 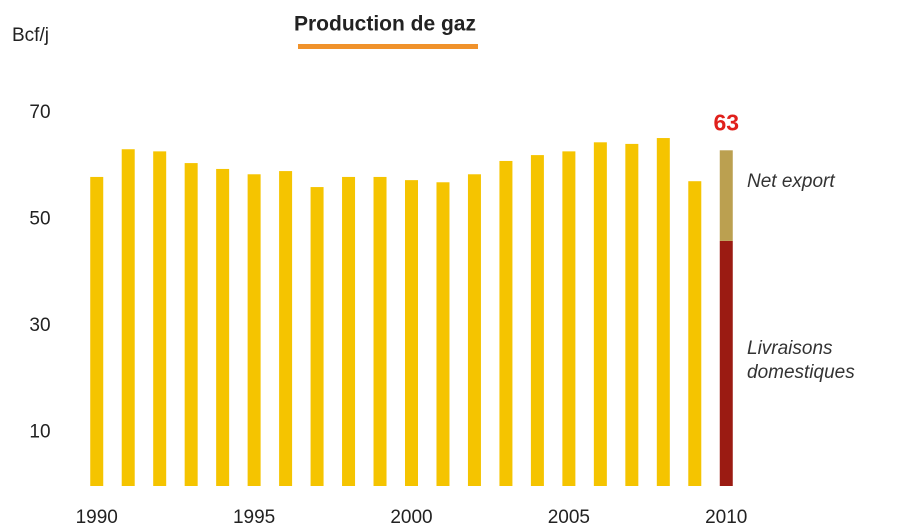 What do you see at coordinates (726, 122) in the screenshot?
I see `annotation: 63` at bounding box center [726, 122].